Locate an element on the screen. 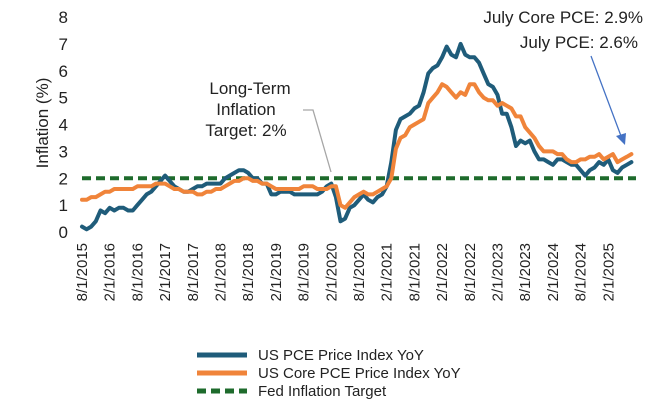  x-tick-label: 8/1/2023 is located at coordinates (525, 272).